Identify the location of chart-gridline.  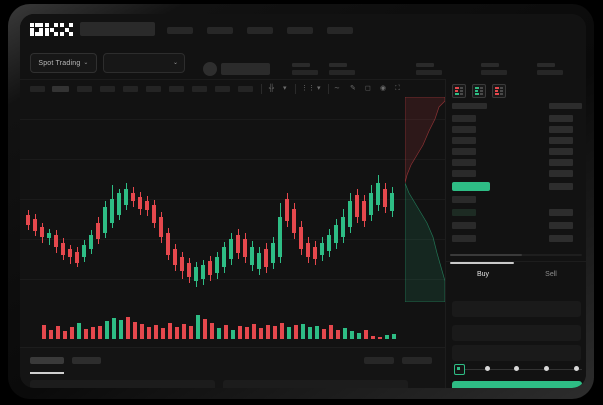
(232, 159).